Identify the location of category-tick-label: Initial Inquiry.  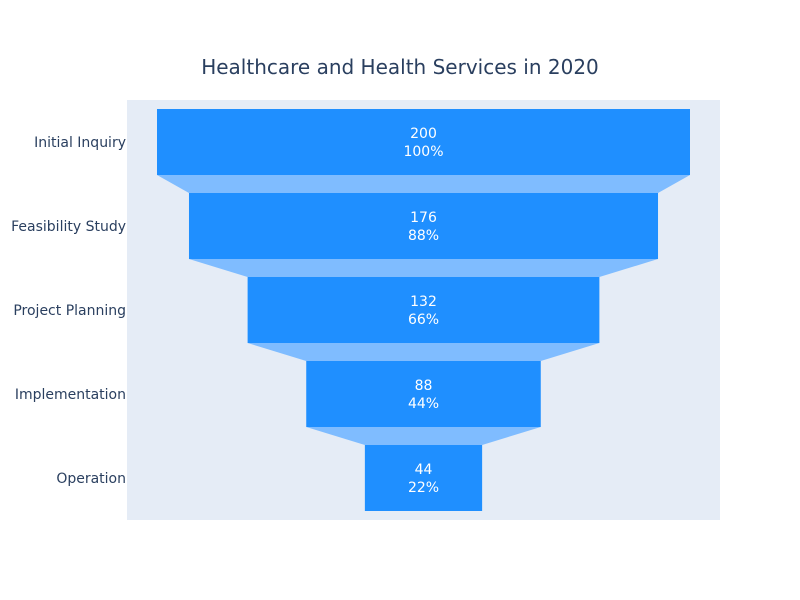
(80, 143).